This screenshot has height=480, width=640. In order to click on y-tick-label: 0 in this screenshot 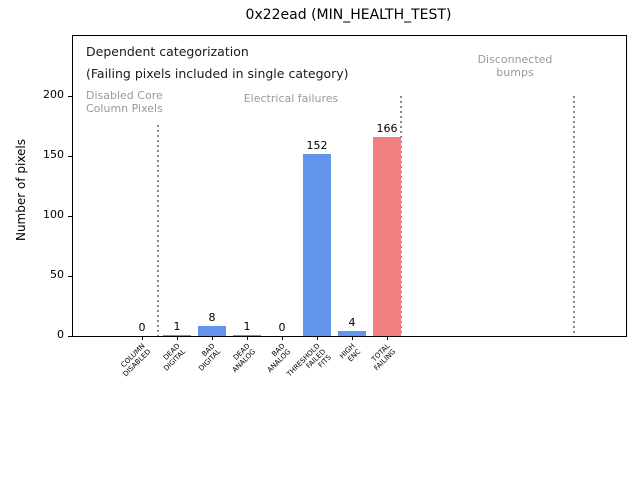, I will do `click(60, 334)`.